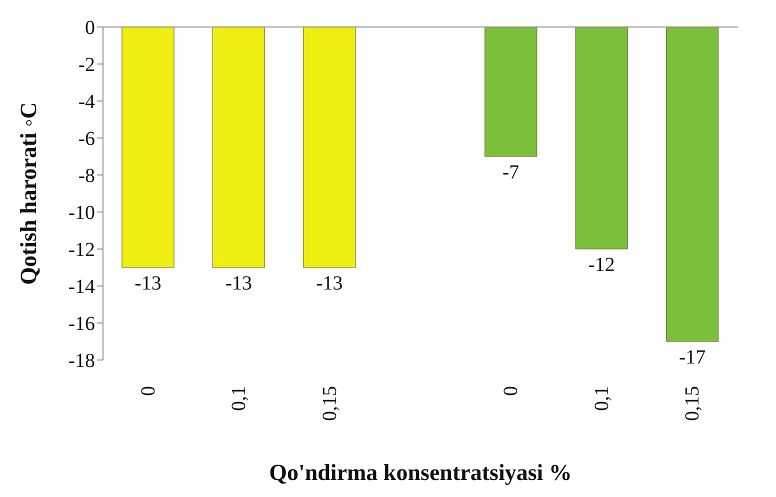 The image size is (776, 497). Describe the element at coordinates (90, 28) in the screenshot. I see `y-tick-label: 0` at that location.